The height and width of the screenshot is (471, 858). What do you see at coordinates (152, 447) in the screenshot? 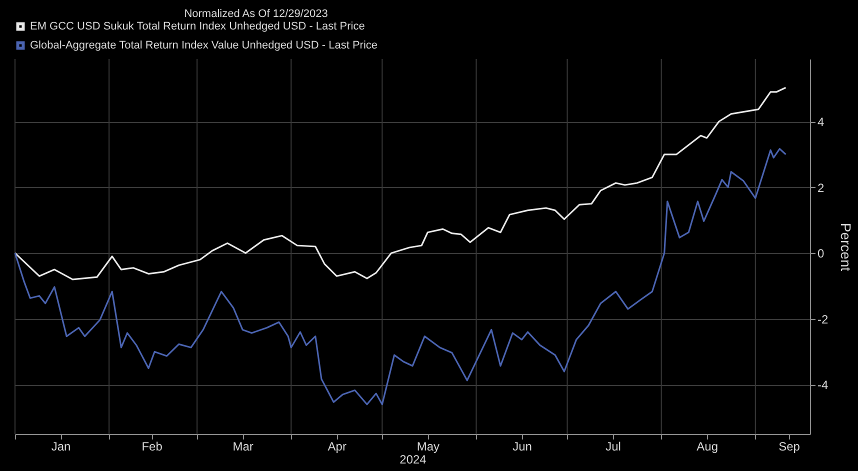
I see `x-tick-label: Feb` at bounding box center [152, 447].